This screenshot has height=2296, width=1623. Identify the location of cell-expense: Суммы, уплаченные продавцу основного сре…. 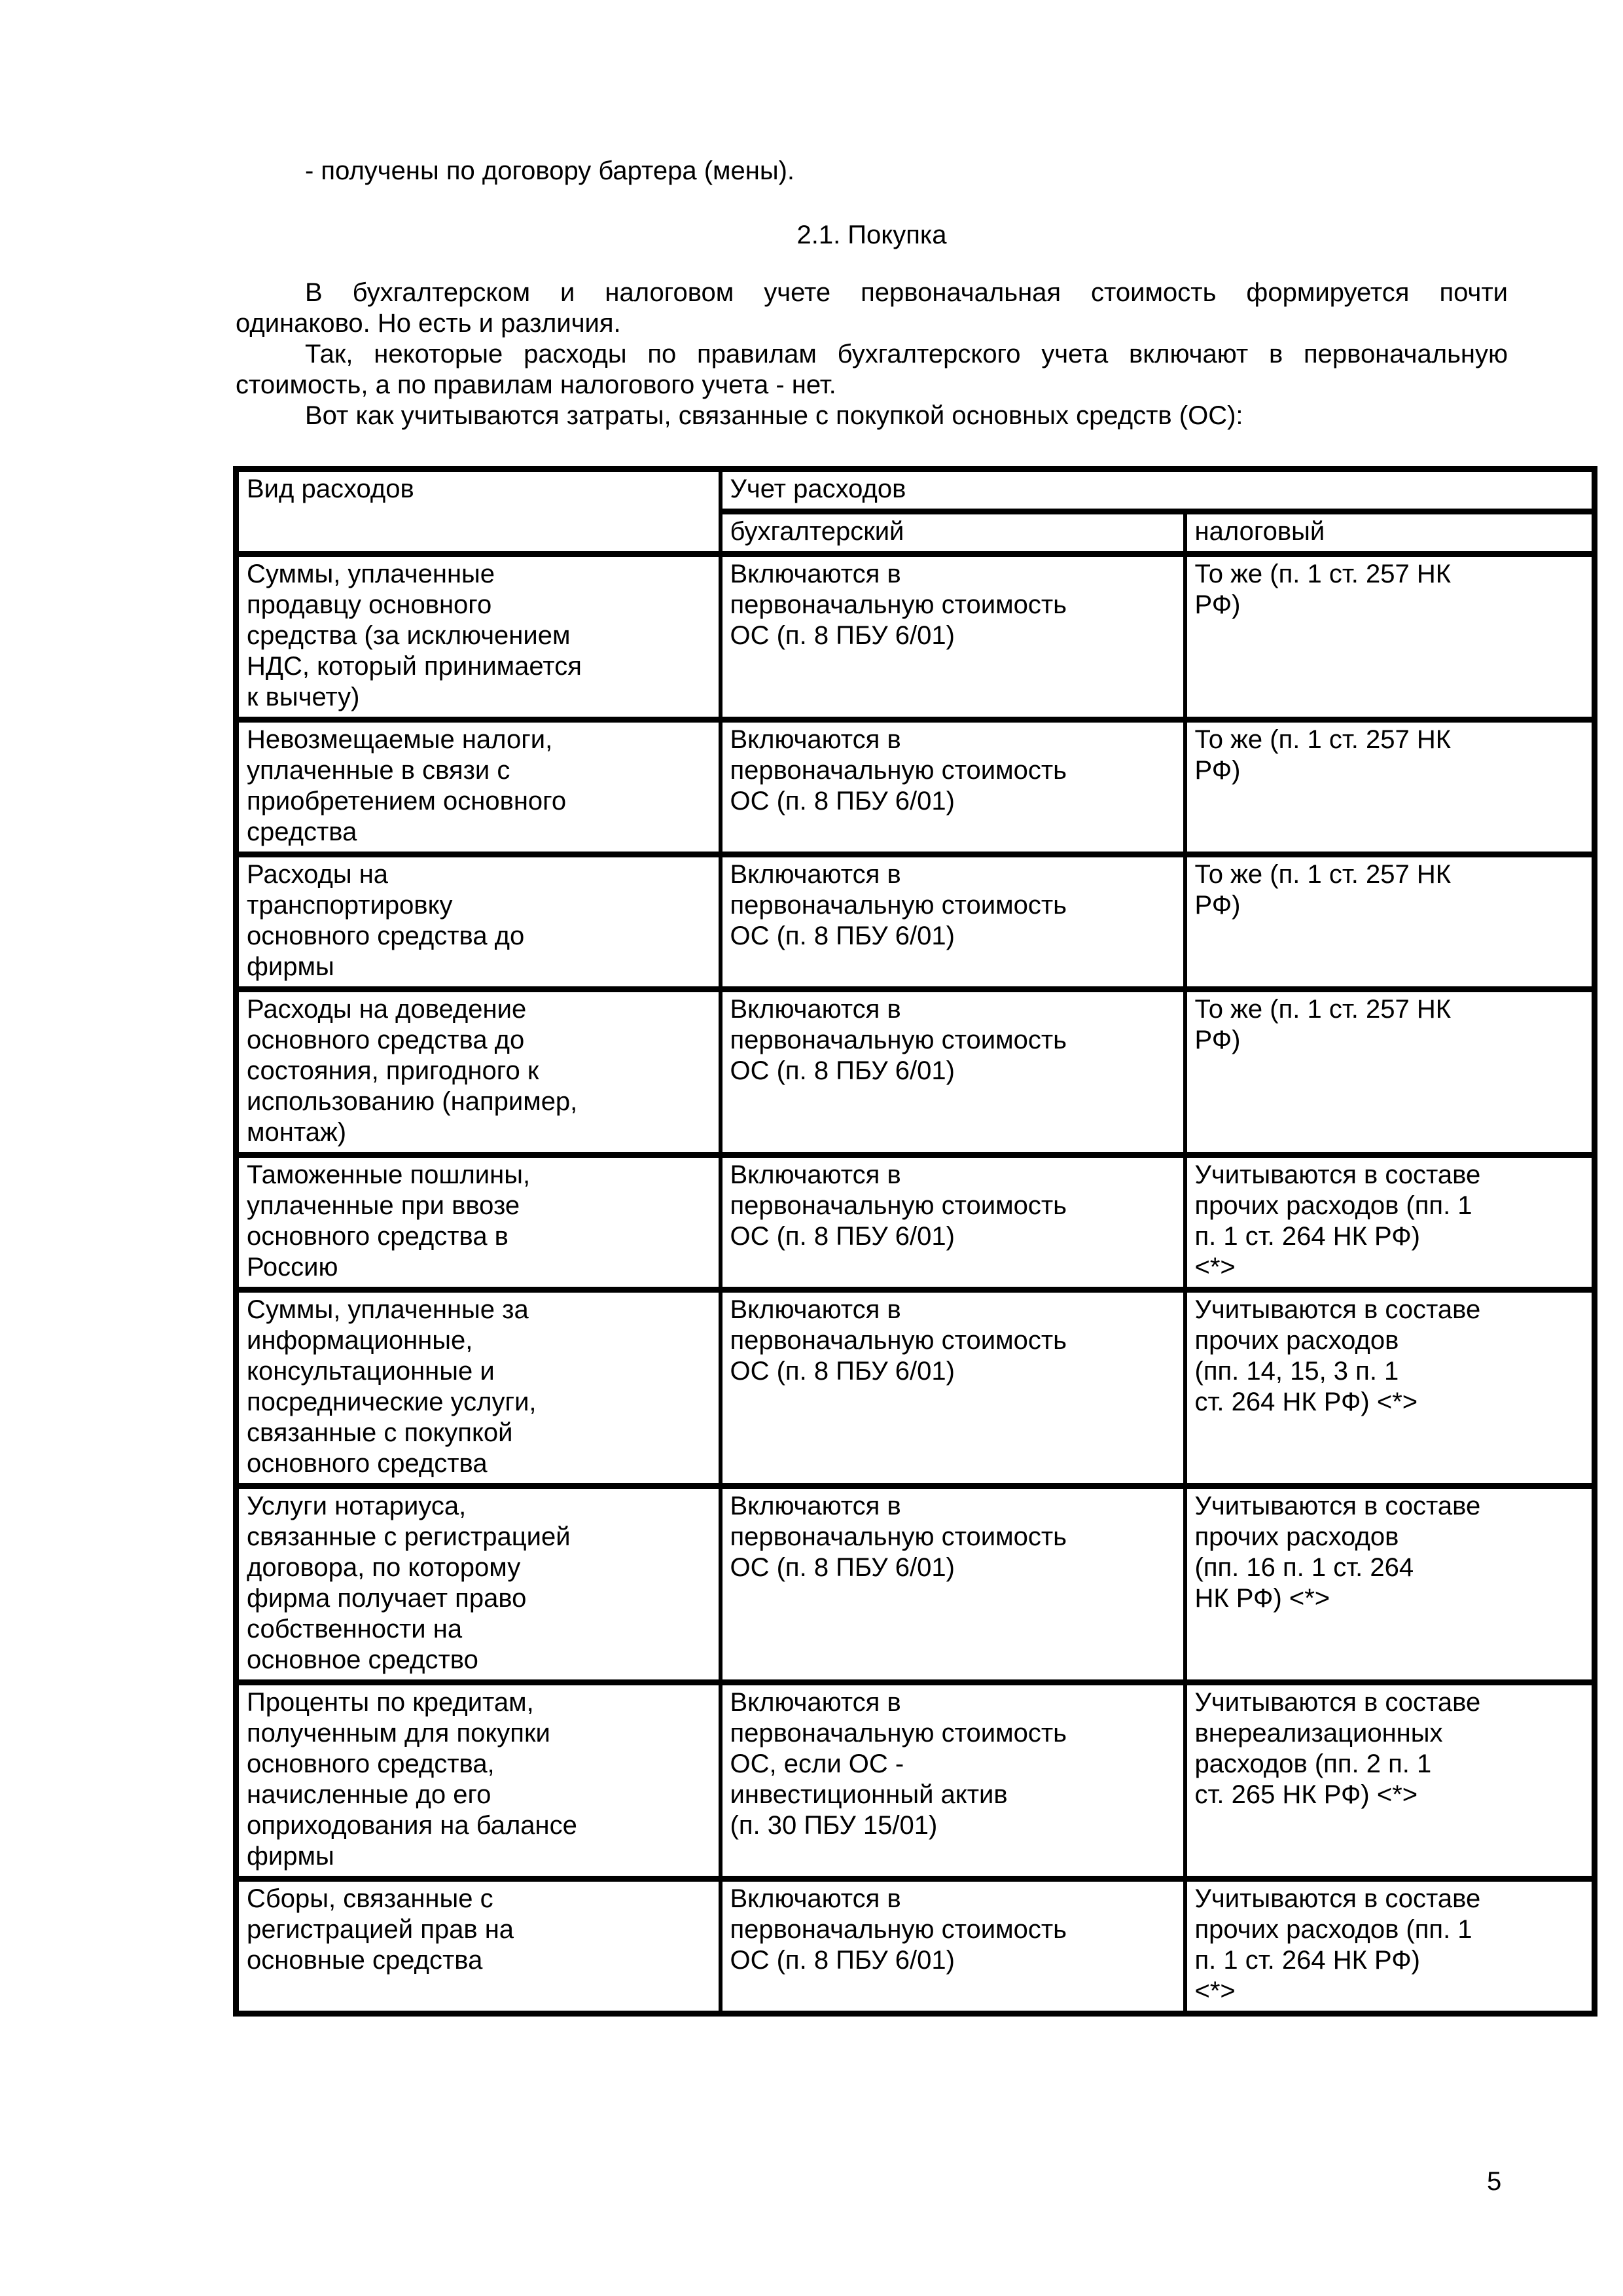
(478, 637).